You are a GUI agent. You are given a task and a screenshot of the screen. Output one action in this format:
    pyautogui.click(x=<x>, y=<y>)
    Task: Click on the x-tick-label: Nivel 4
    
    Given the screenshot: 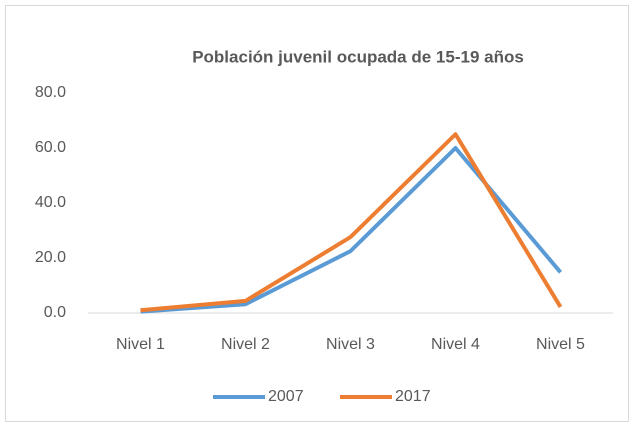 What is the action you would take?
    pyautogui.click(x=455, y=344)
    